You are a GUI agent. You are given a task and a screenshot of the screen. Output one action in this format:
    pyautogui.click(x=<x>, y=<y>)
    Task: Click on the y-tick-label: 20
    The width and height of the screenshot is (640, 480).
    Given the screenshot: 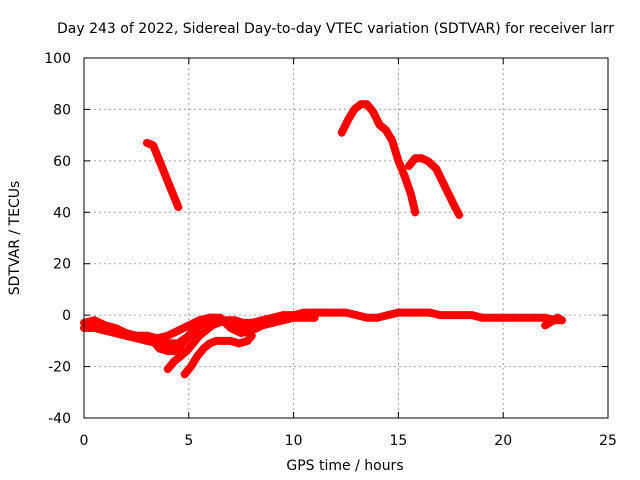 What is the action you would take?
    pyautogui.click(x=62, y=265)
    